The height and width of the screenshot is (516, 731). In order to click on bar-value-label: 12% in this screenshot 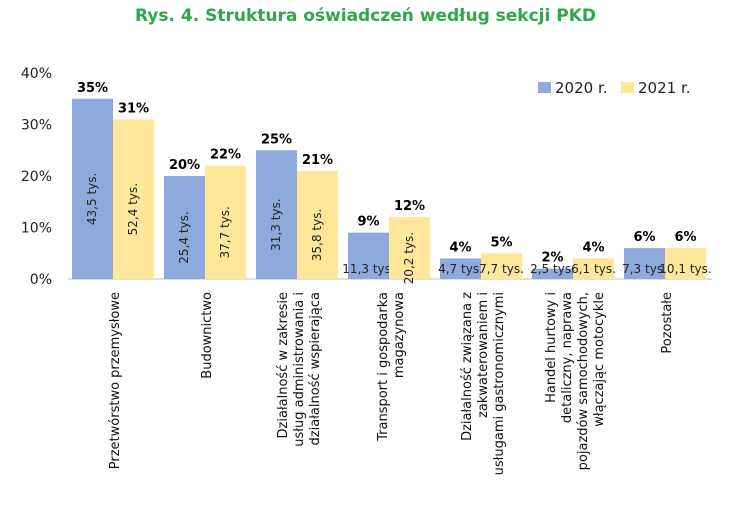, I will do `click(409, 206)`.